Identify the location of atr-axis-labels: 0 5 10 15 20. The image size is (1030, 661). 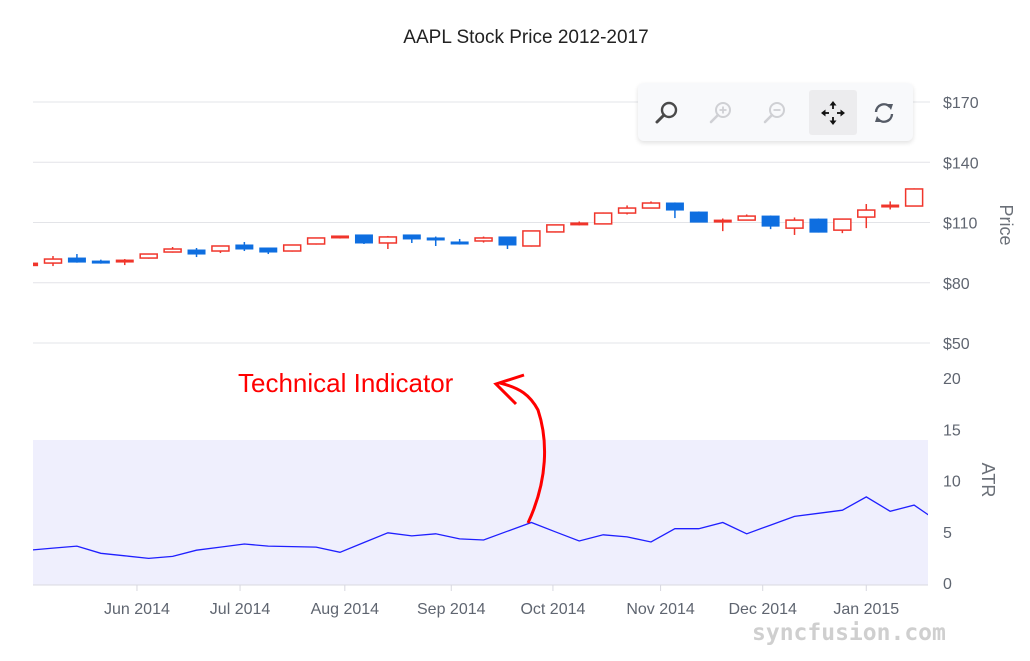
(952, 482).